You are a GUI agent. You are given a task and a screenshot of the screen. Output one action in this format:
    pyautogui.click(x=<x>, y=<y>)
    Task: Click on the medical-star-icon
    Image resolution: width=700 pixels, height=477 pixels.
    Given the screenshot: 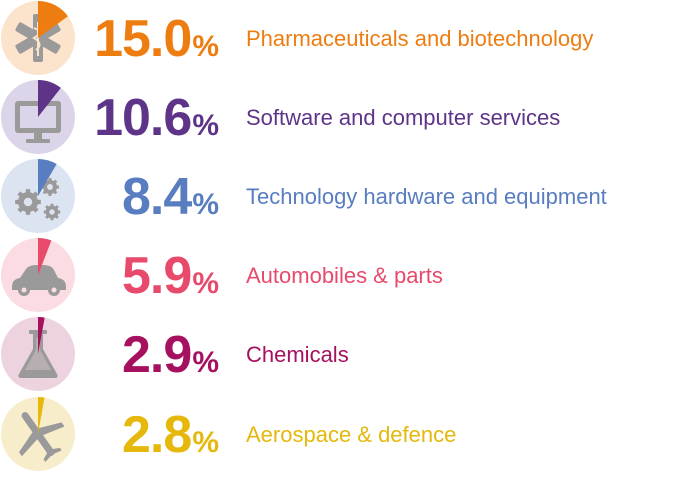 What is the action you would take?
    pyautogui.click(x=38, y=38)
    